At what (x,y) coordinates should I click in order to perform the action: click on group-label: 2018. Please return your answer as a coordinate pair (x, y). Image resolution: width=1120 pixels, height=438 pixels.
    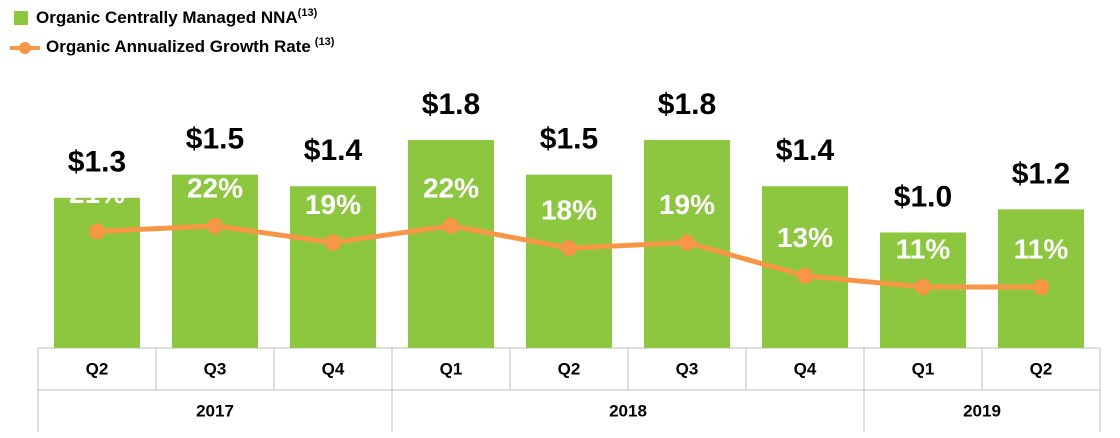
    Looking at the image, I should click on (628, 410).